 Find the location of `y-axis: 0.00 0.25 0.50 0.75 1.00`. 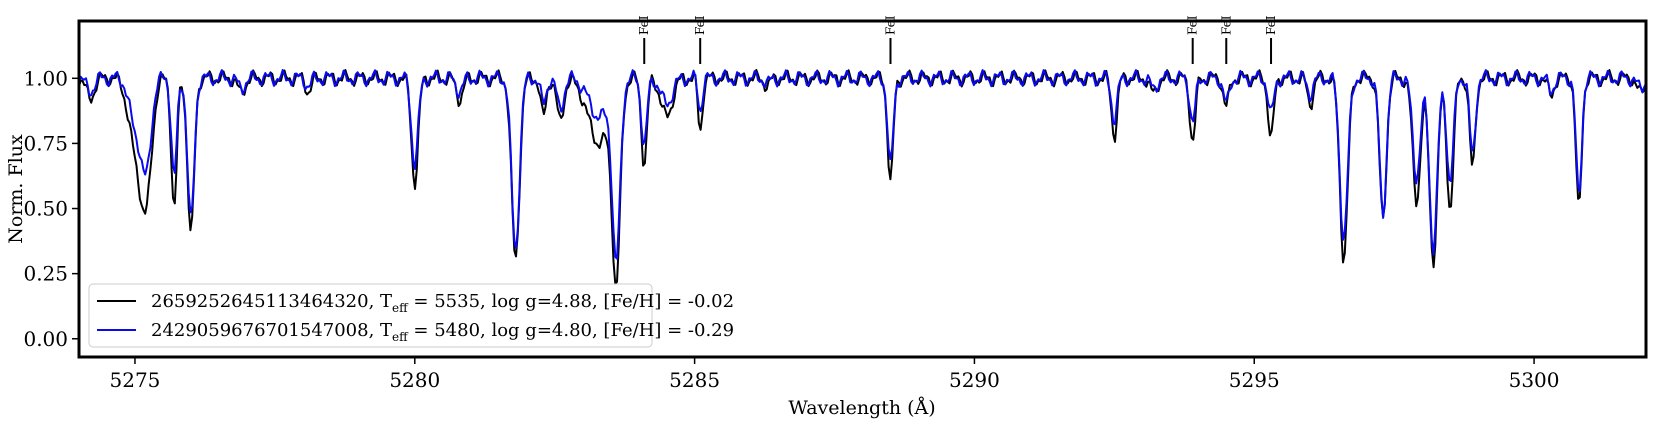

y-axis: 0.00 0.25 0.50 0.75 1.00 is located at coordinates (51, 208).